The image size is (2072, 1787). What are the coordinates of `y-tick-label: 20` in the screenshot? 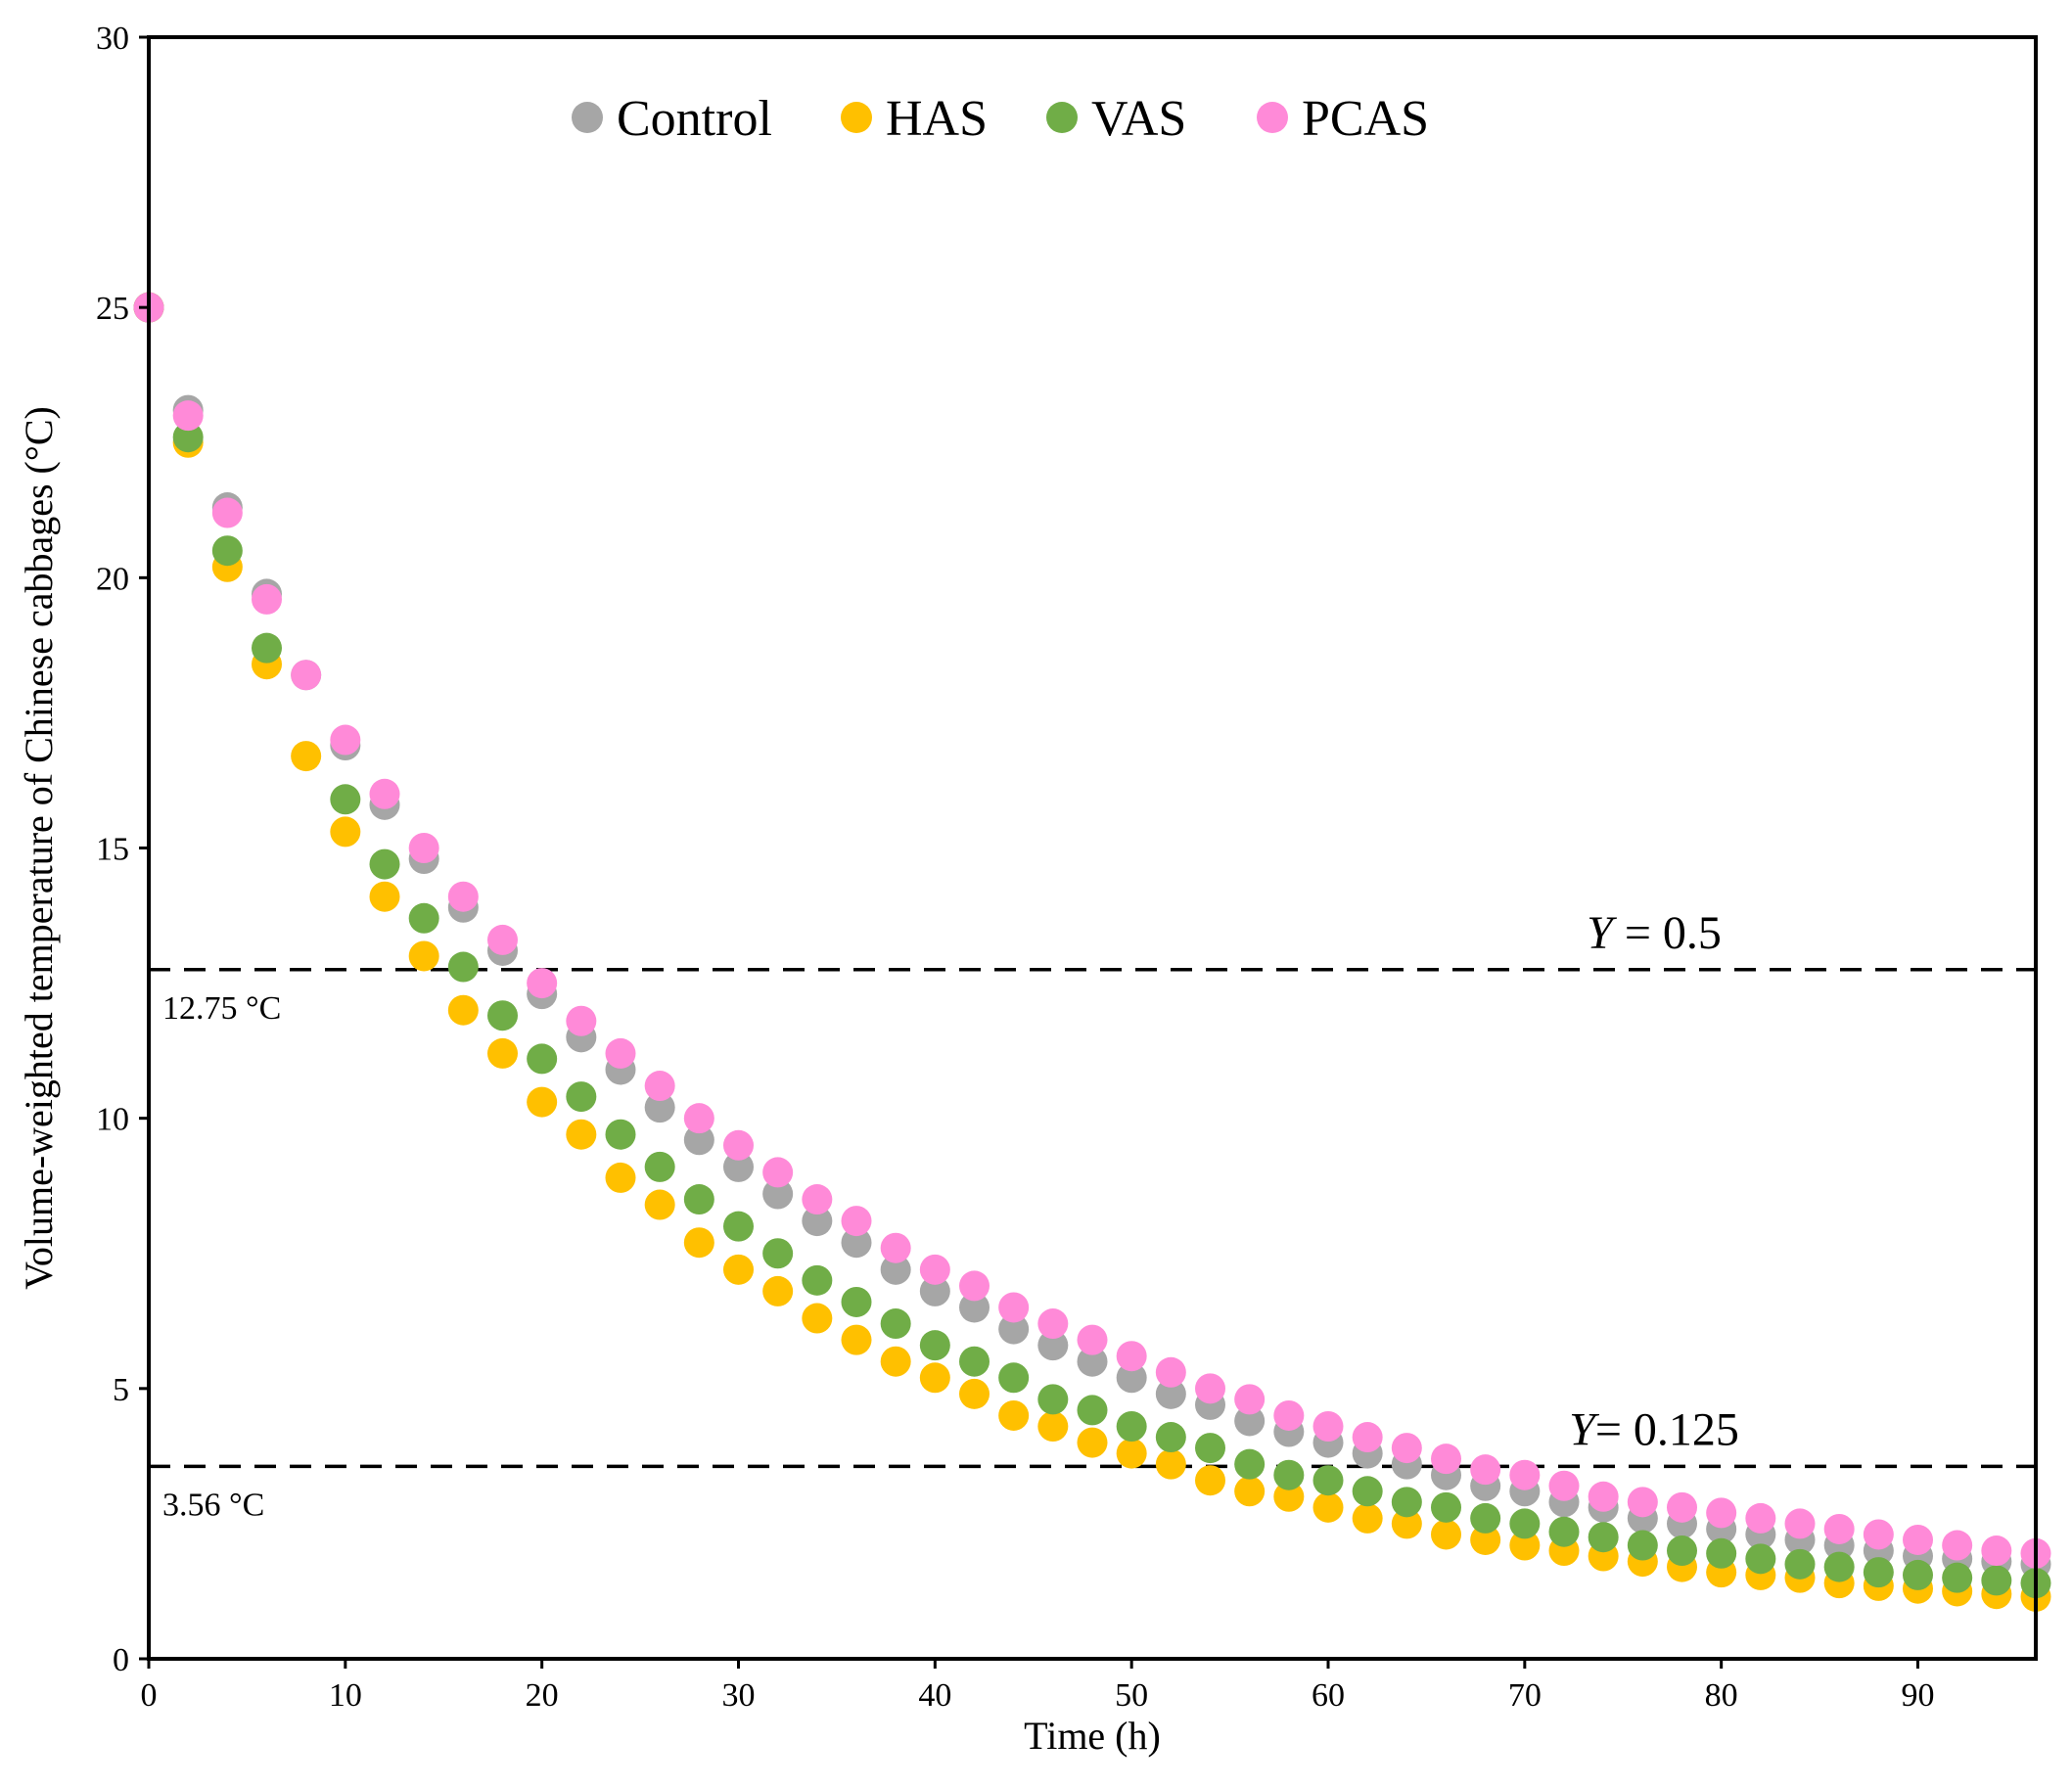 It's located at (112, 579).